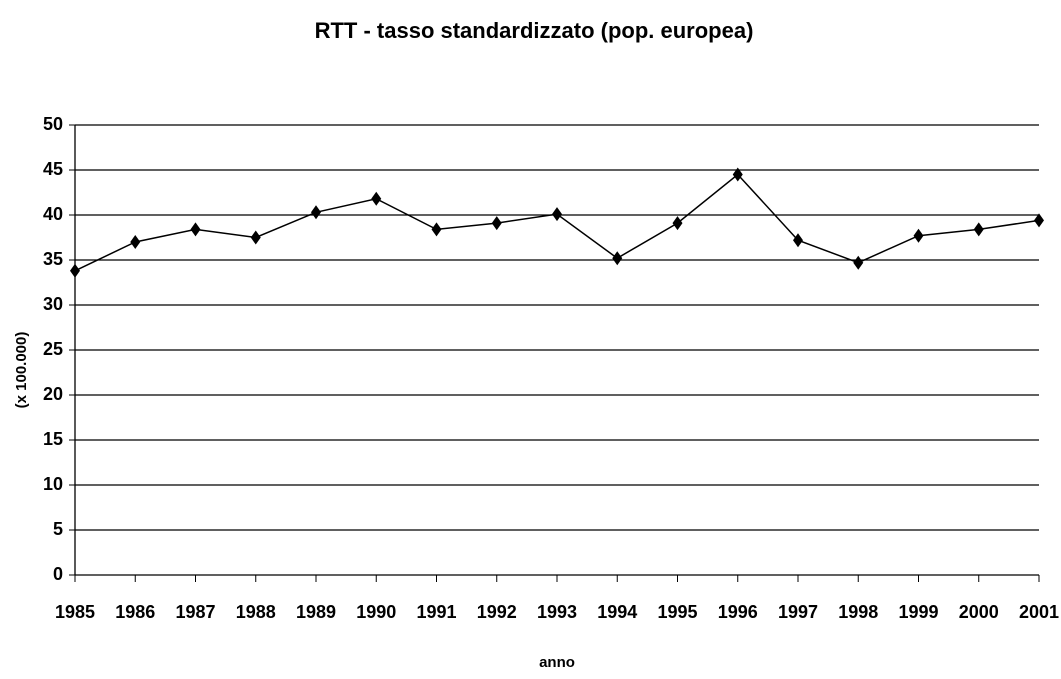  I want to click on x-tick-label: 2001, so click(1039, 612).